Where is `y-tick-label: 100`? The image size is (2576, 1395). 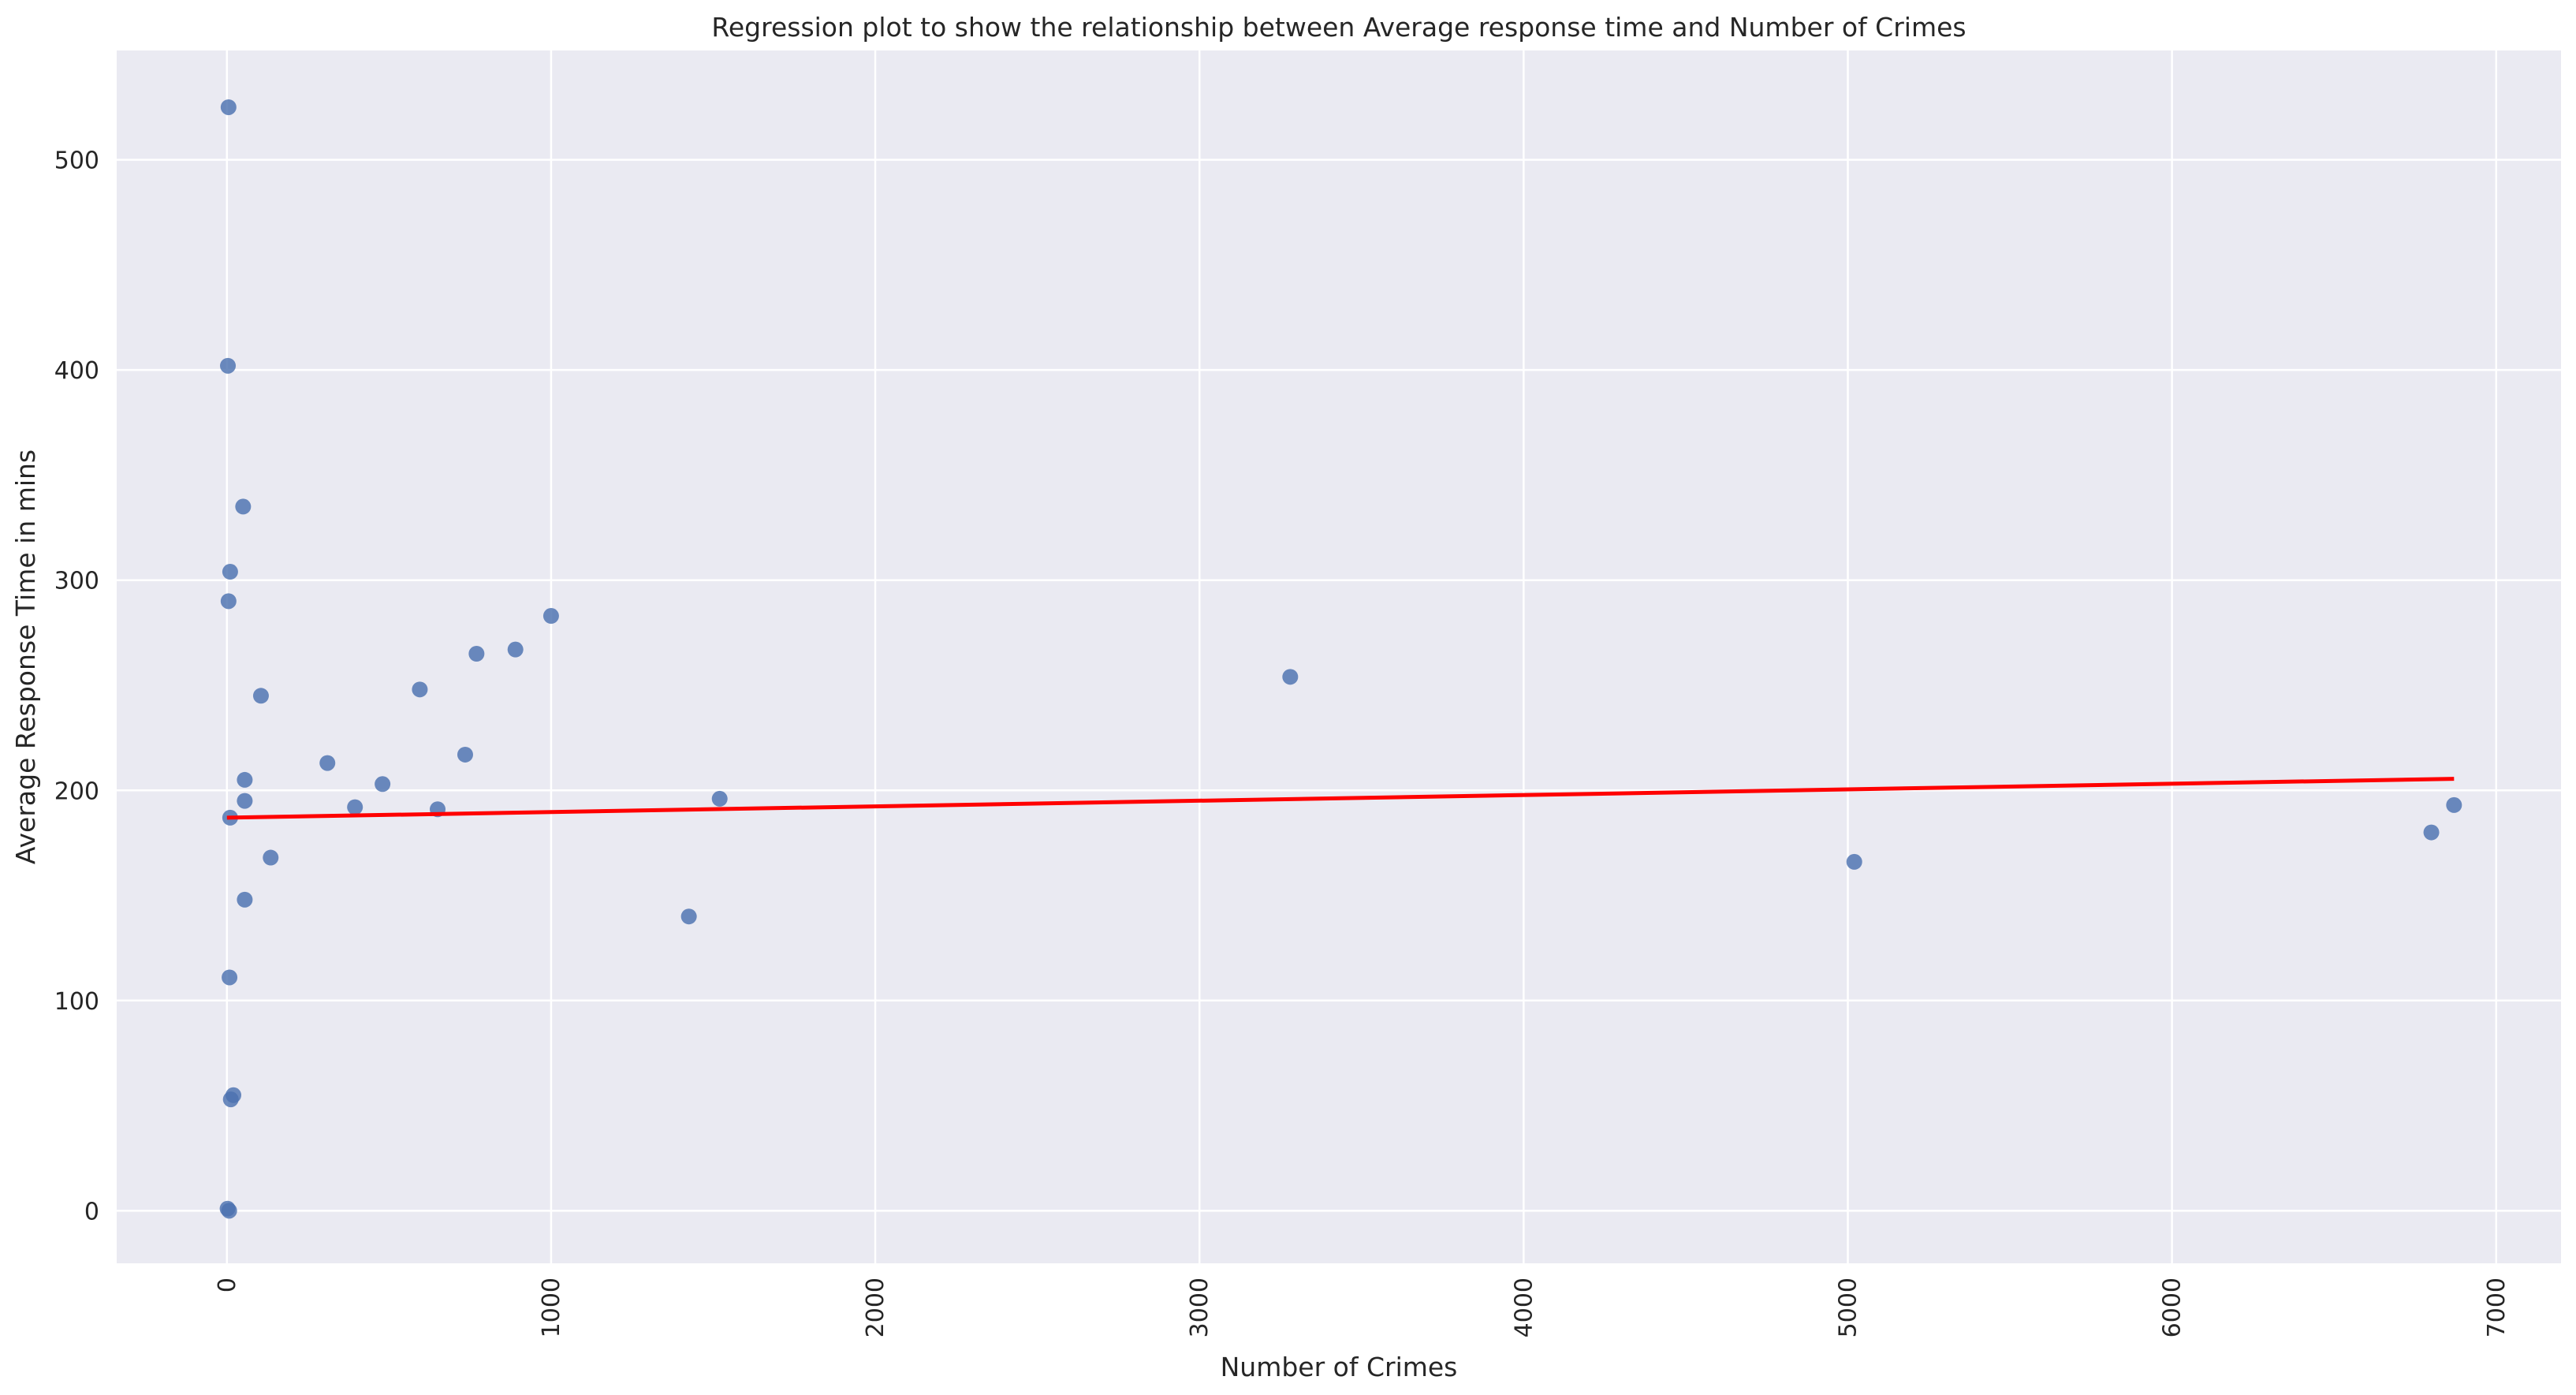 y-tick-label: 100 is located at coordinates (76, 1002).